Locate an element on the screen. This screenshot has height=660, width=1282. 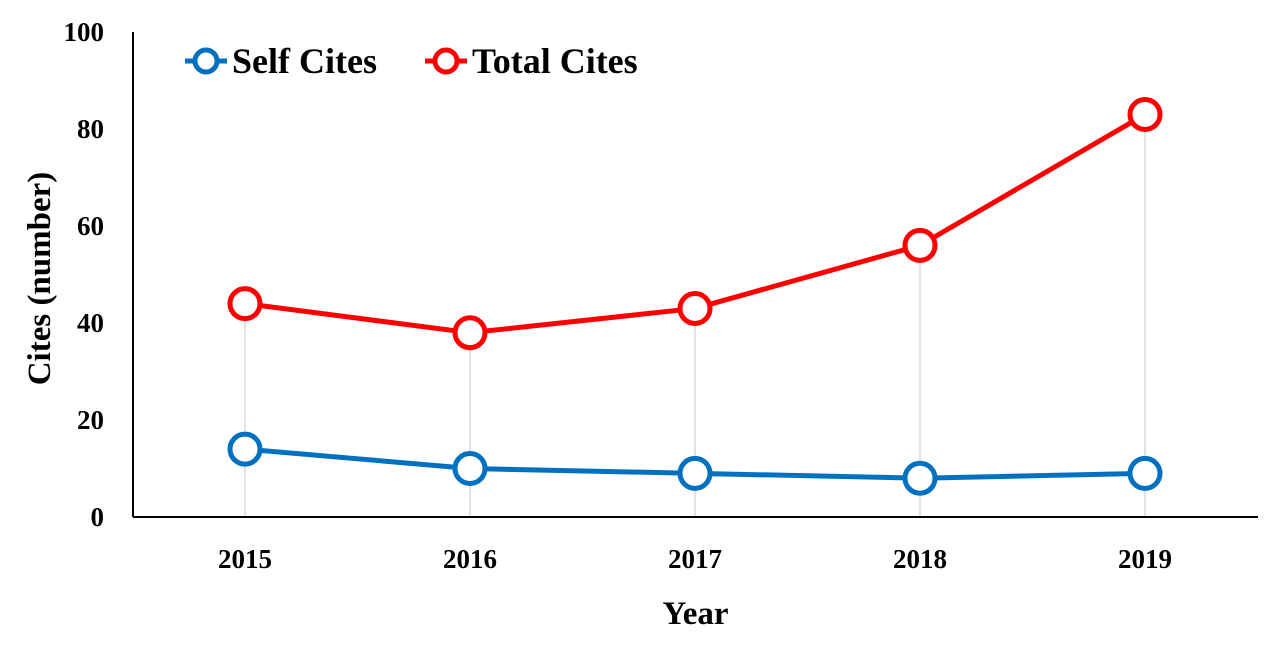
x-tick-label: 2015 is located at coordinates (245, 559).